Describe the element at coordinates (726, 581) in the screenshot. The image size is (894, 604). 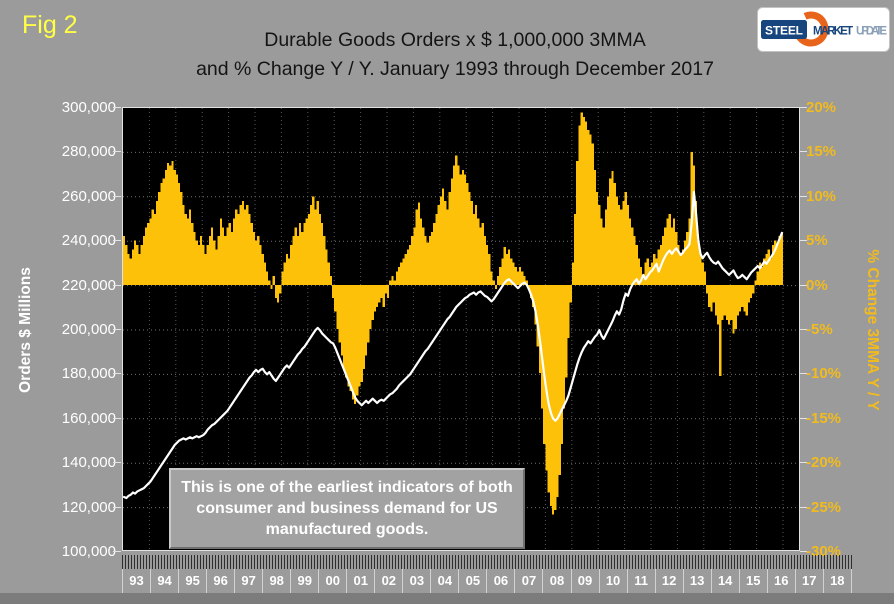
I see `year-label: 14` at that location.